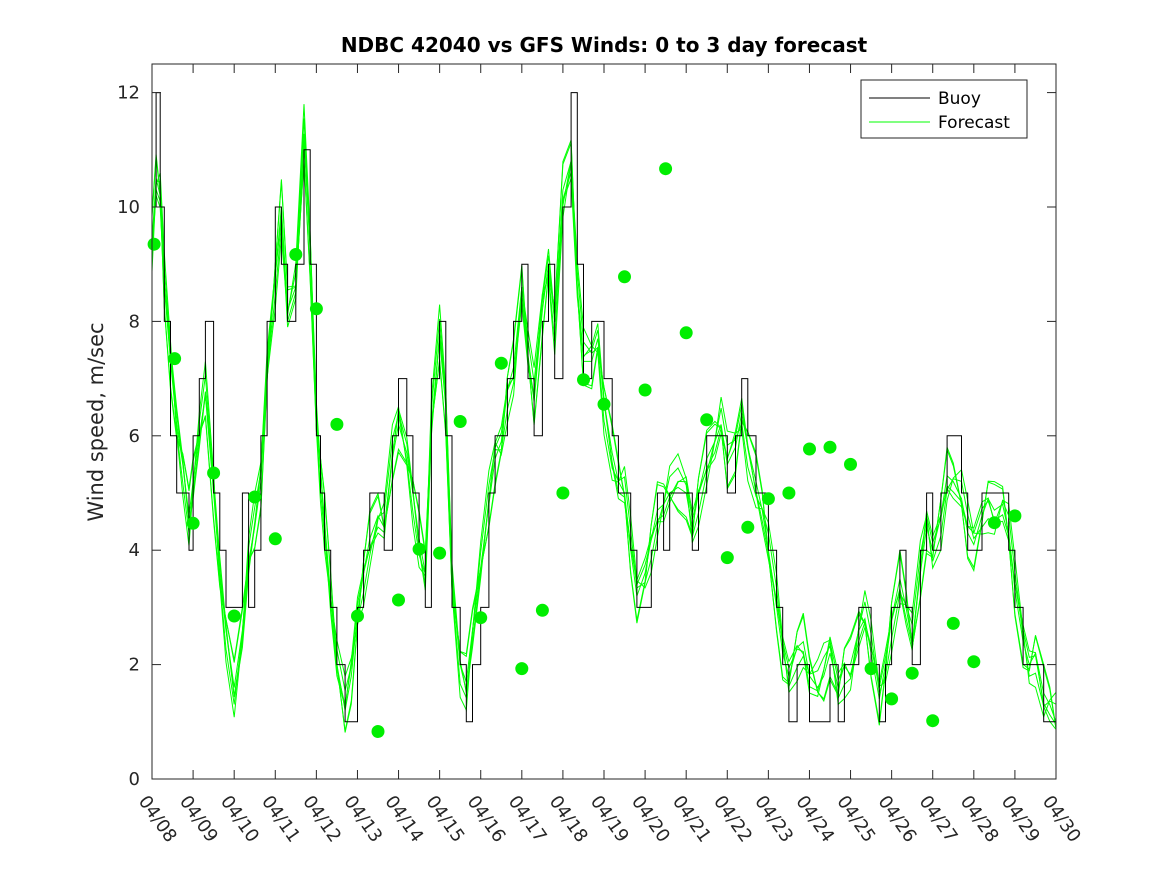 The width and height of the screenshot is (1167, 875). Describe the element at coordinates (134, 665) in the screenshot. I see `y-tick-label: 2` at that location.